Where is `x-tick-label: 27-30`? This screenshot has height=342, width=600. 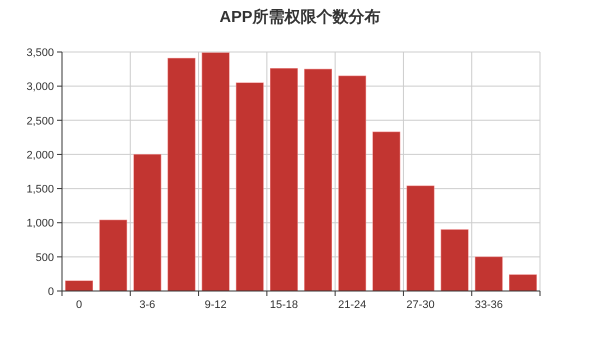 x-tick-label: 27-30 is located at coordinates (420, 305).